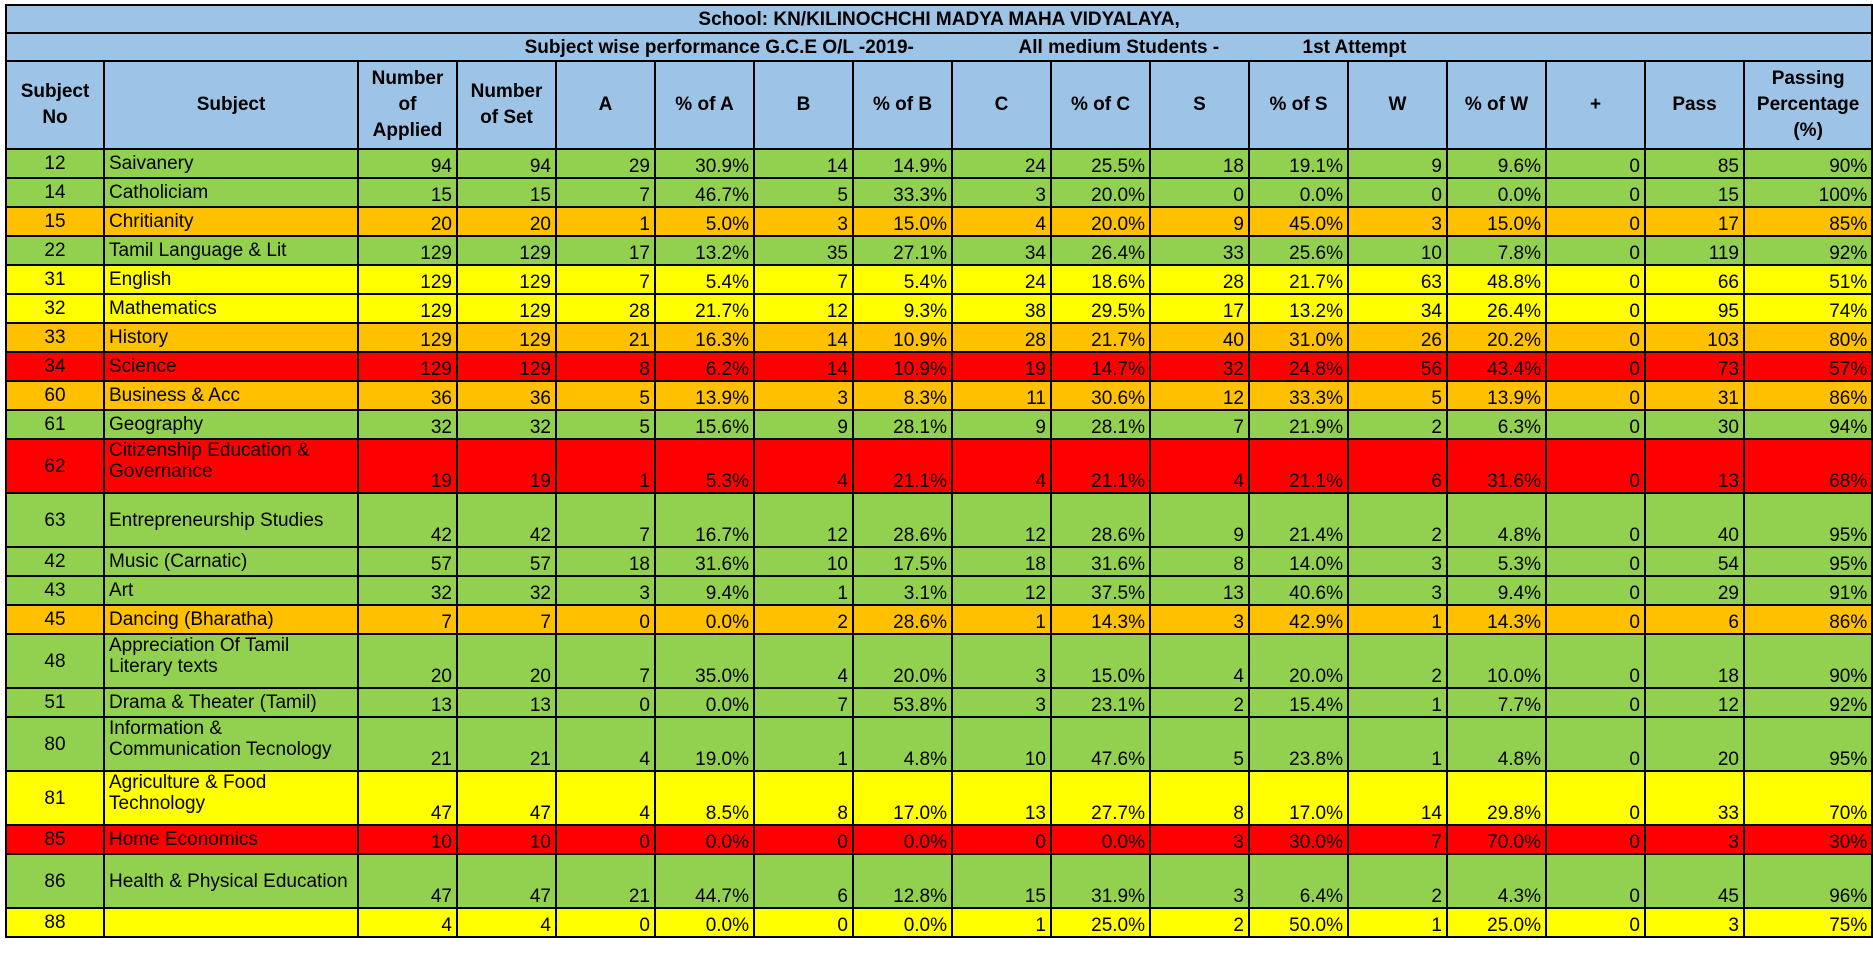 The image size is (1873, 961). I want to click on cell-subject-no: 32, so click(55, 308).